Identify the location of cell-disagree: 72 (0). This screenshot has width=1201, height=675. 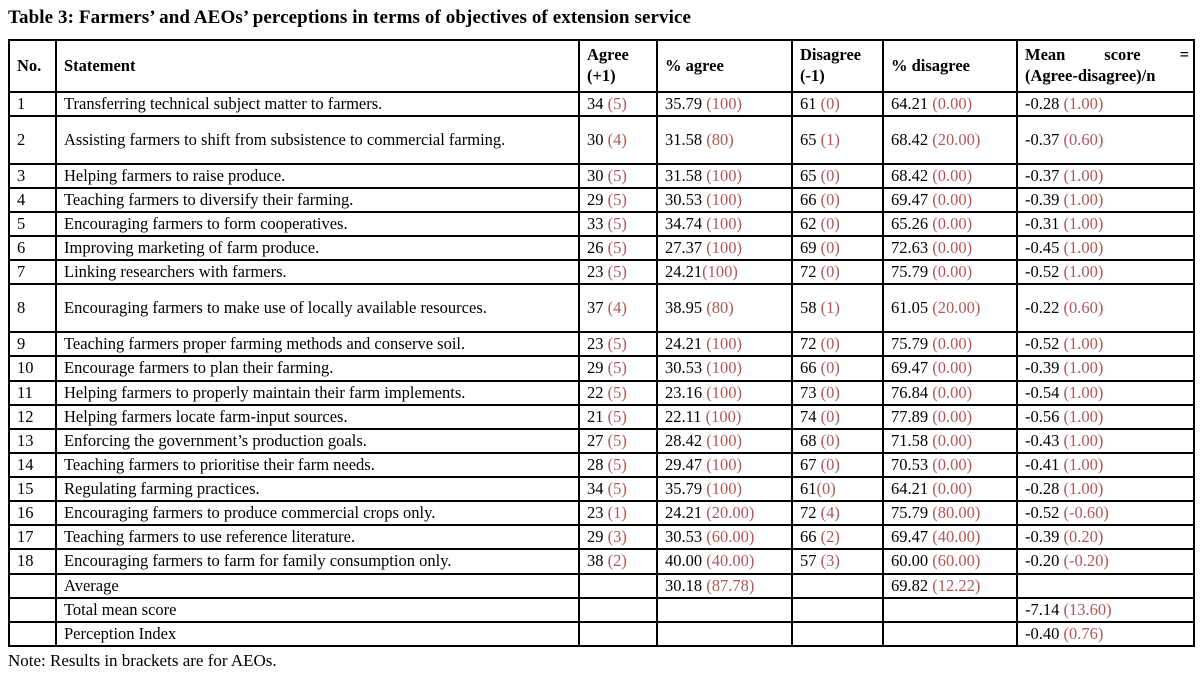
(837, 344).